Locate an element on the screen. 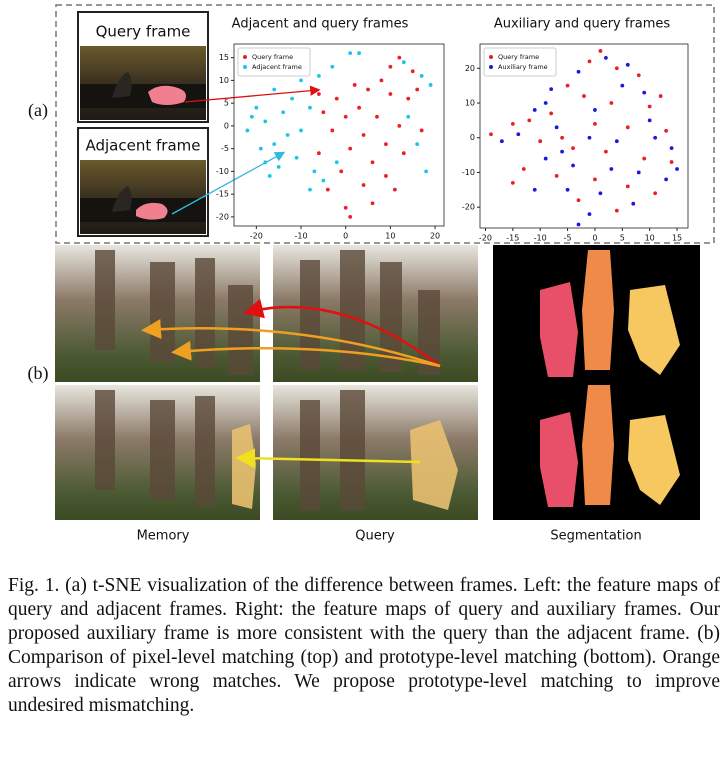  legend-box is located at coordinates (274, 62).